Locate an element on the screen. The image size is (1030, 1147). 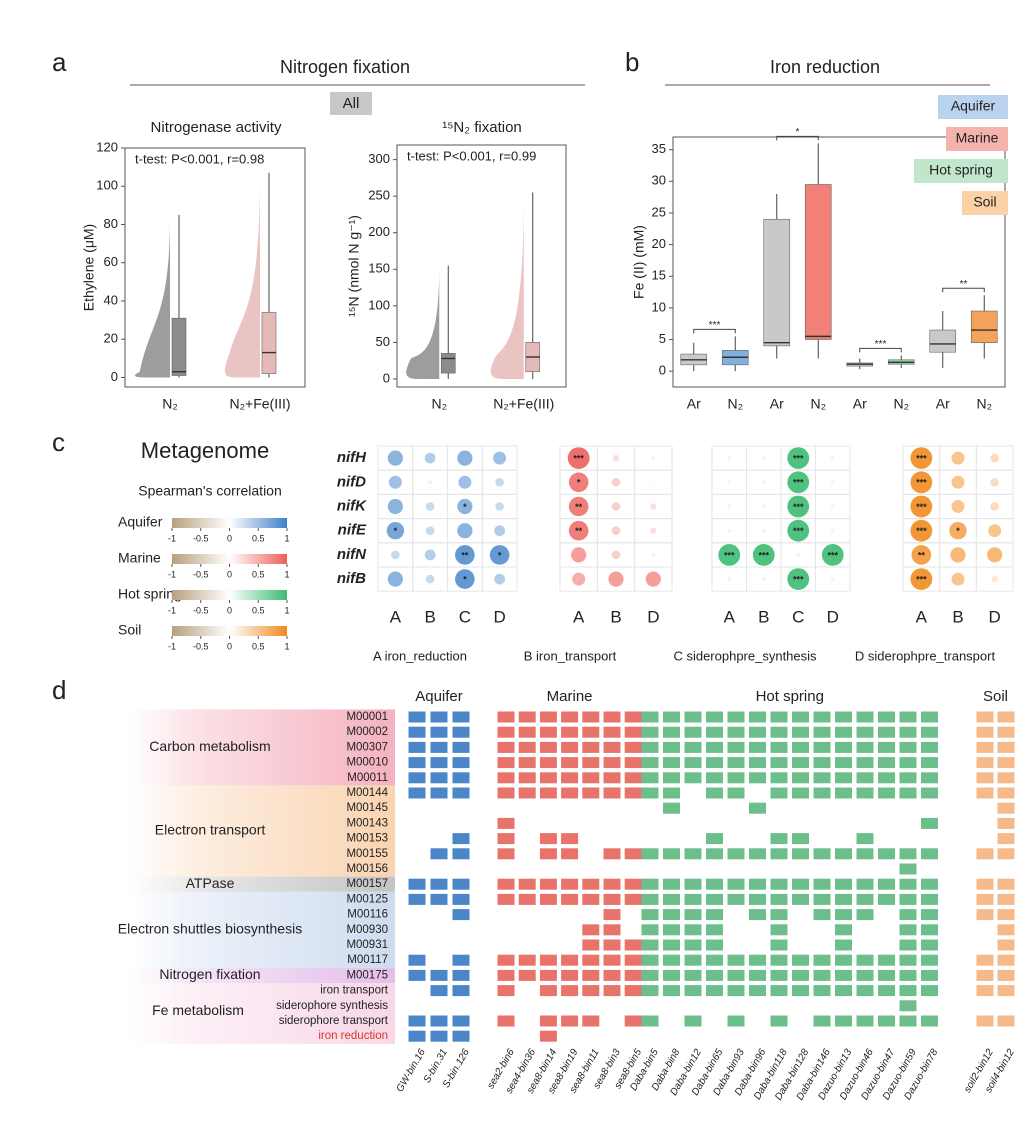
y-tick-label: 50 is located at coordinates (383, 341).